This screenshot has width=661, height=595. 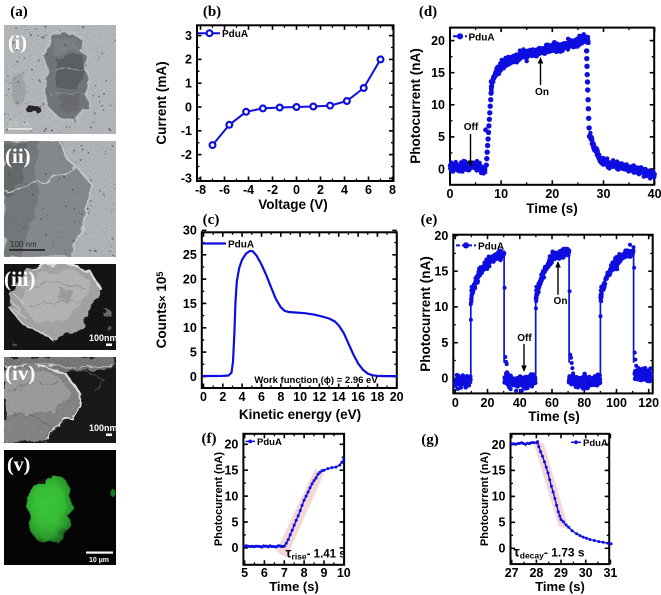 I want to click on svg-text: (c), so click(x=211, y=220).